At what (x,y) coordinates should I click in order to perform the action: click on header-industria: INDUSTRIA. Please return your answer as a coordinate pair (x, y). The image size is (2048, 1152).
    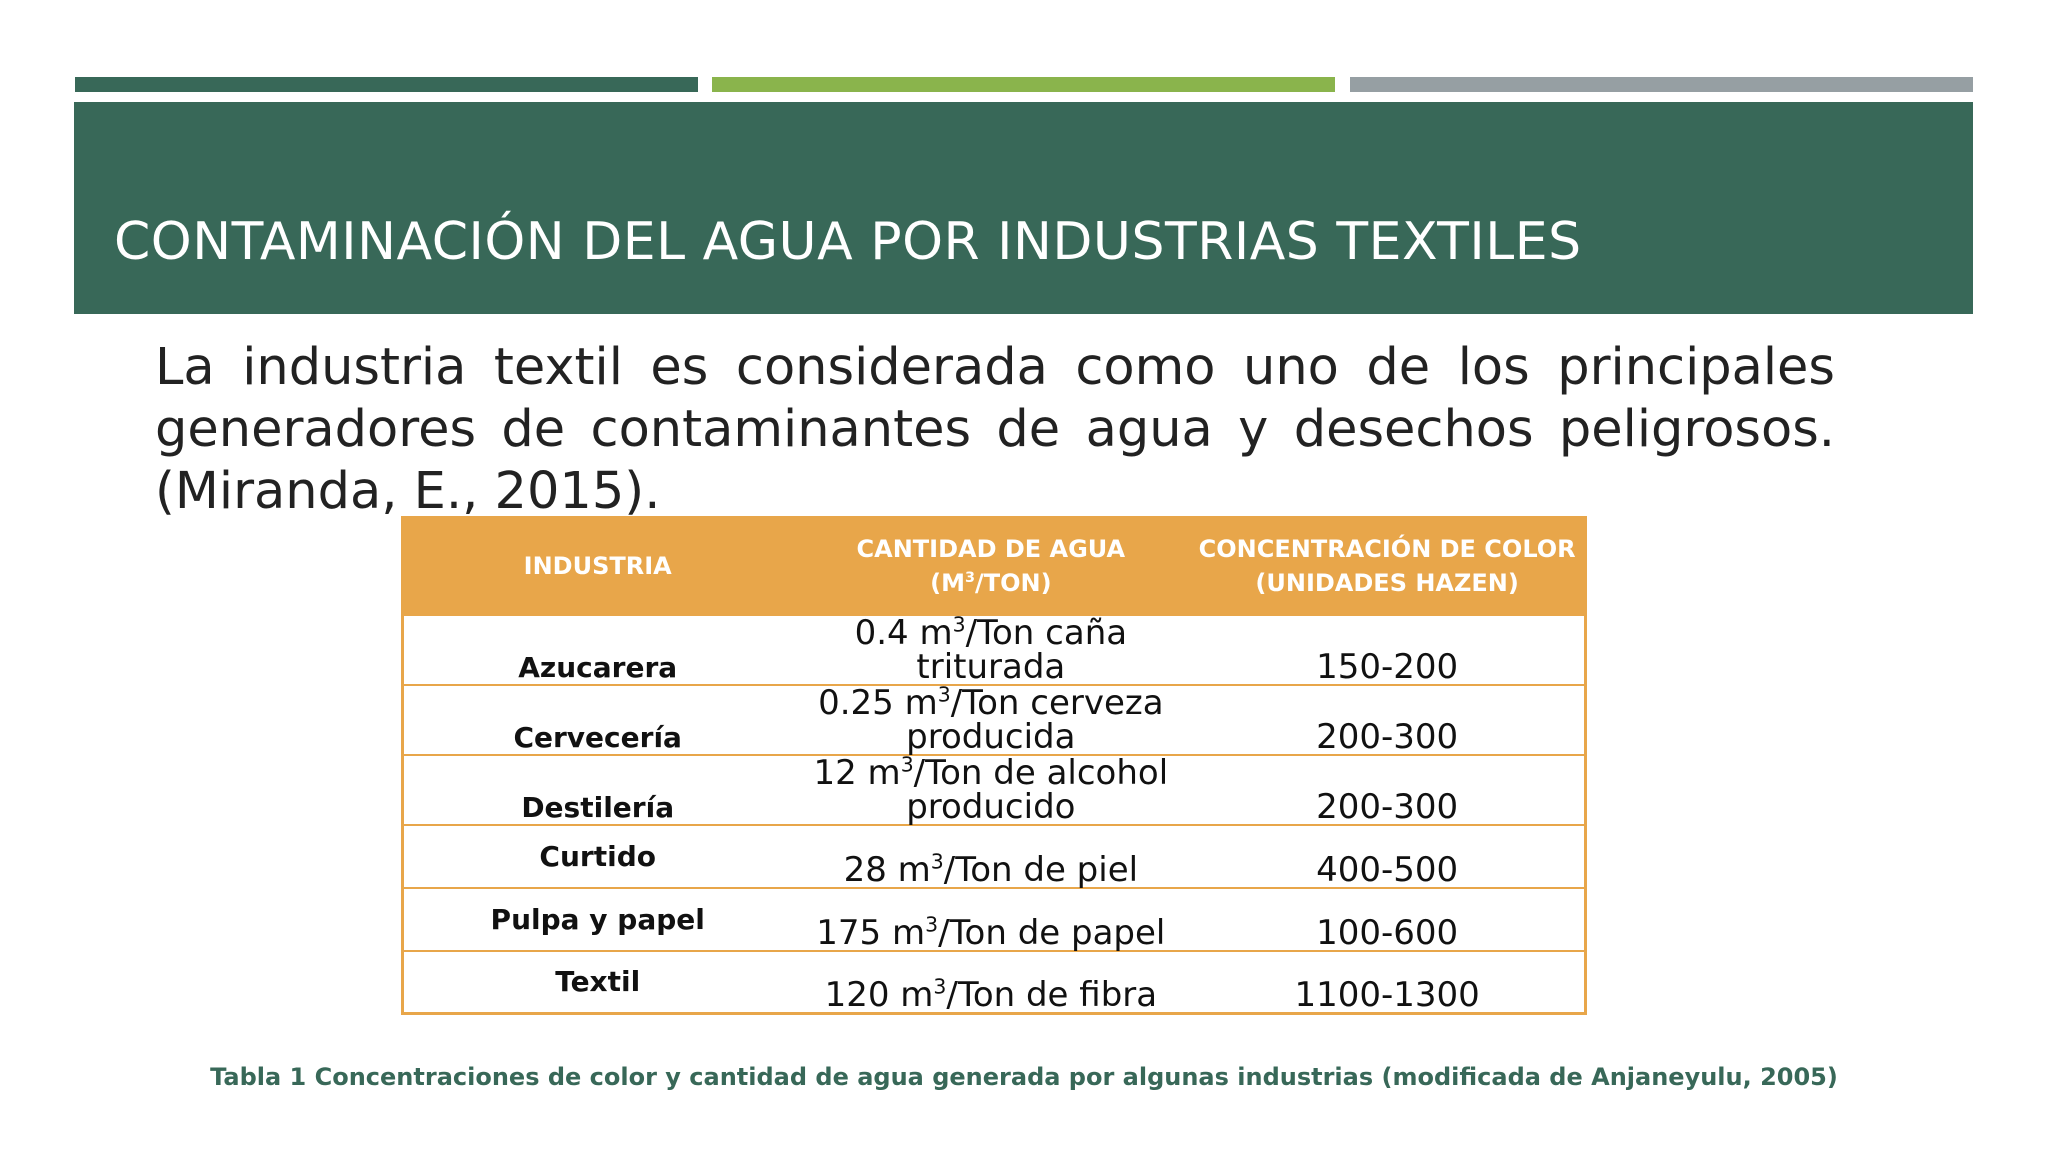
    Looking at the image, I should click on (597, 566).